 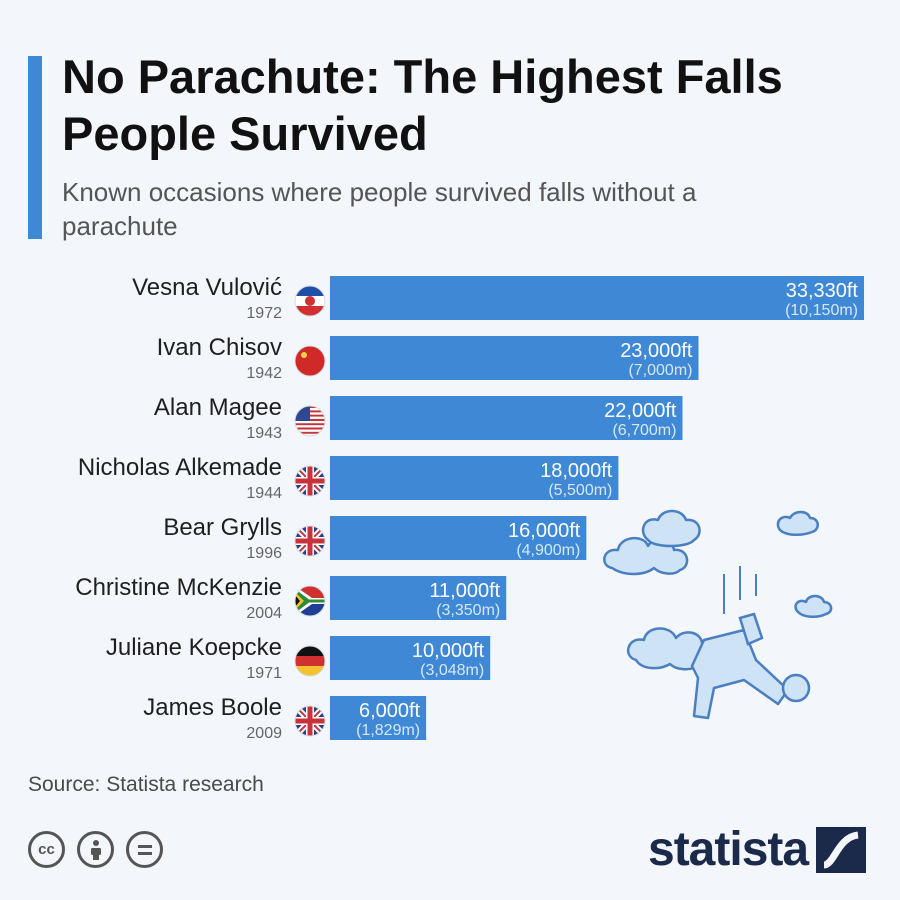 I want to click on bar-value-label: 23,000ft, so click(x=656, y=351).